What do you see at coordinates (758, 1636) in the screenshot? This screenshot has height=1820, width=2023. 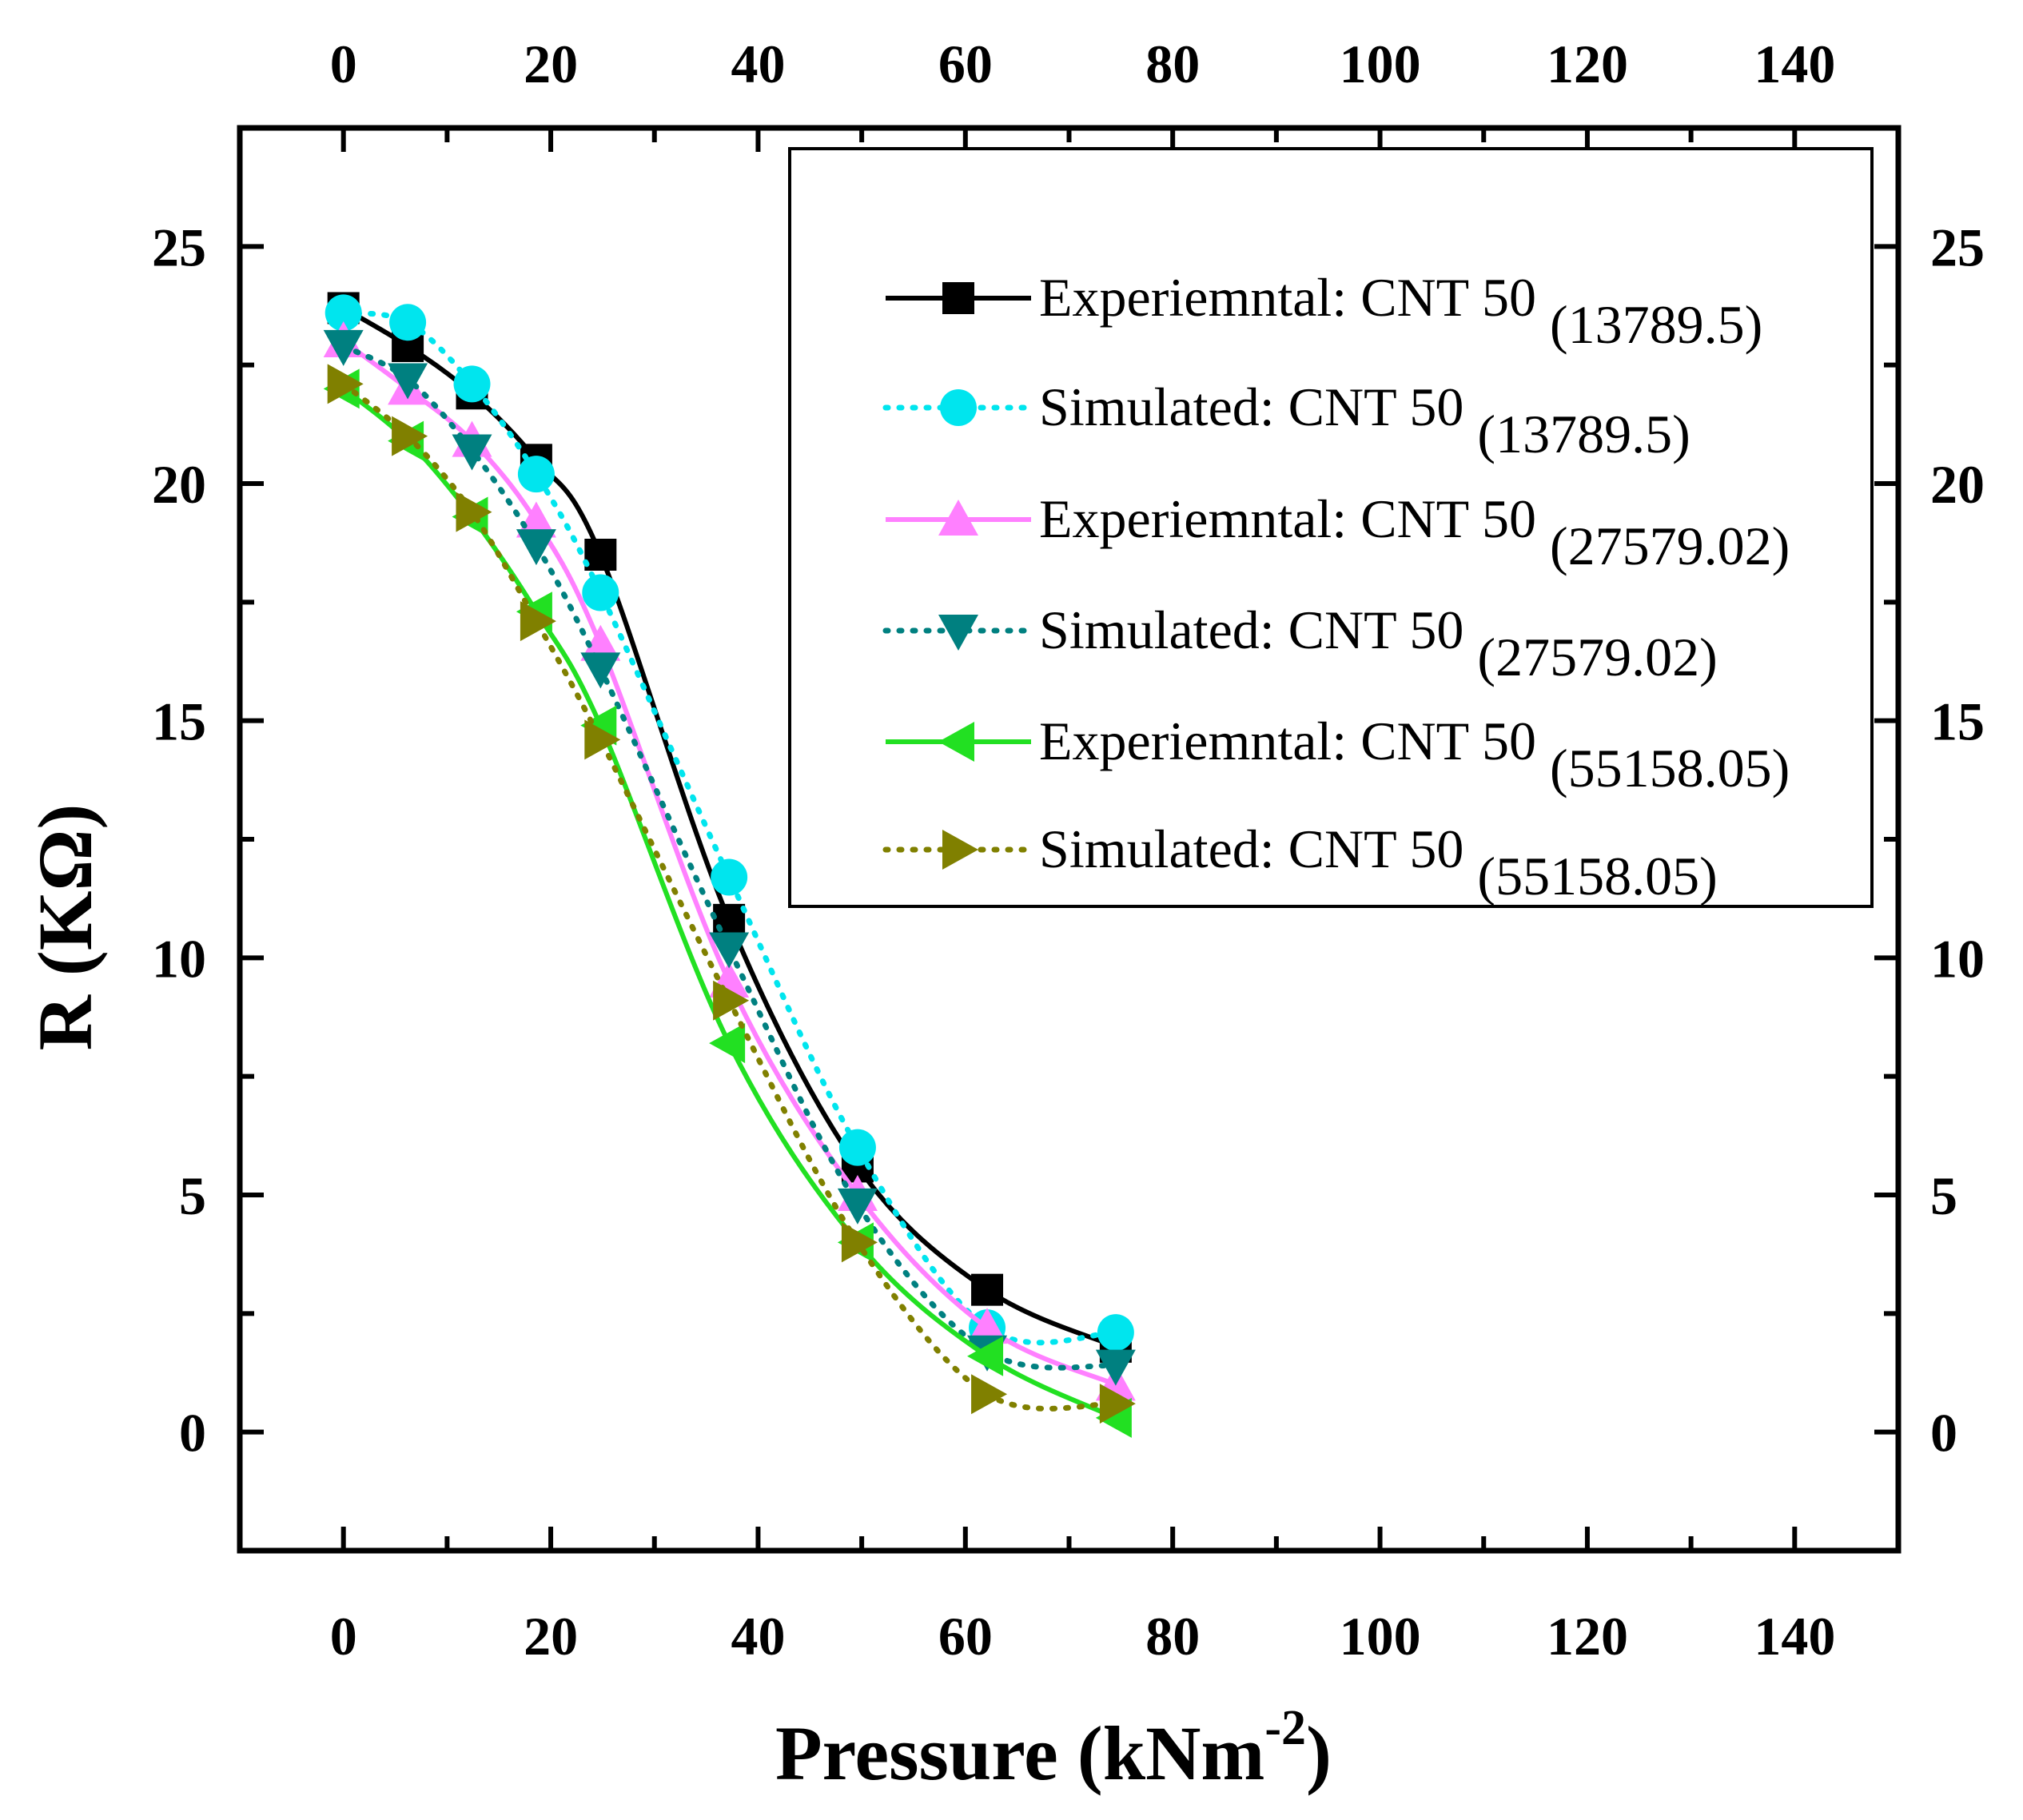 I see `x-tick-label: 40` at bounding box center [758, 1636].